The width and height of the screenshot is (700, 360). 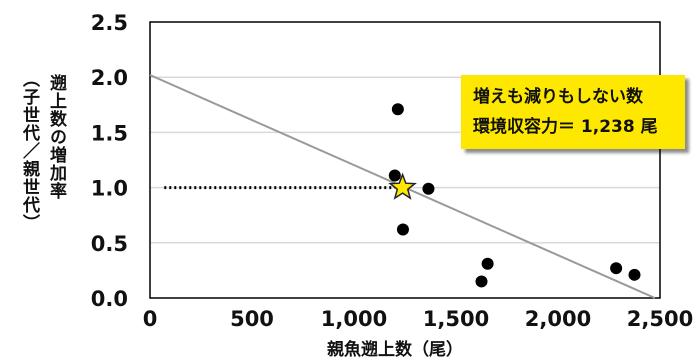 What do you see at coordinates (418, 319) in the screenshot?
I see `x-tick-labels: 0 500 1,000 1,500 2,000 2,500` at bounding box center [418, 319].